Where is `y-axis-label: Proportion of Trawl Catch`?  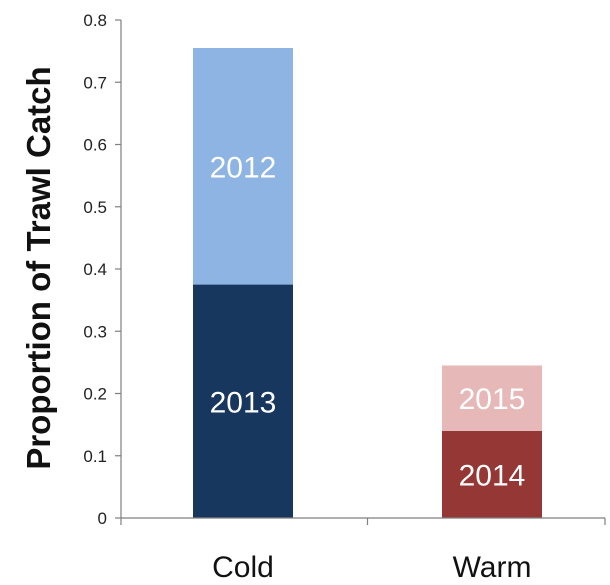
y-axis-label: Proportion of Trawl Catch is located at coordinates (38, 267).